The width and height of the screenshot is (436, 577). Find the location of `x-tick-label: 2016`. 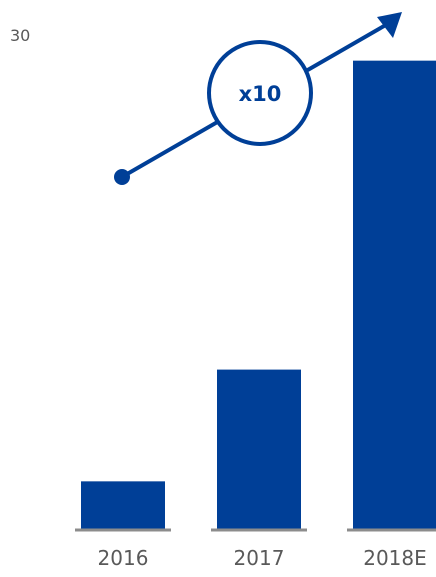

x-tick-label: 2016 is located at coordinates (123, 558).